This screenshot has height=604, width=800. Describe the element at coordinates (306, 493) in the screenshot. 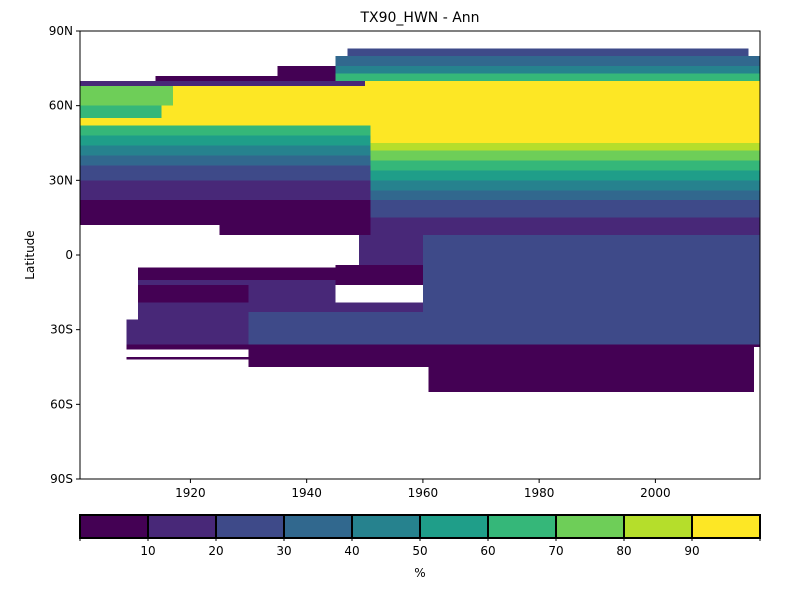

I see `x-tick-label: 1940` at that location.